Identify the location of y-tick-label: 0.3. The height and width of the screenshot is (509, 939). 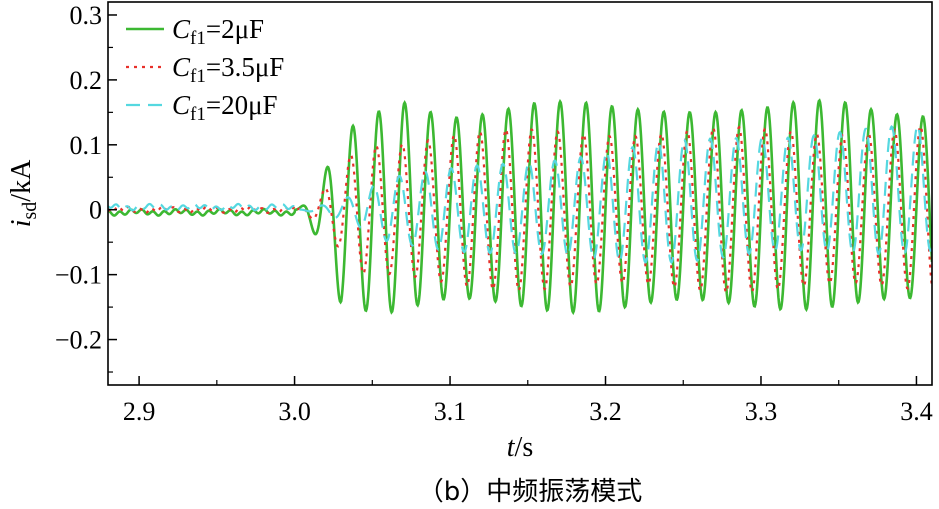
(86, 15).